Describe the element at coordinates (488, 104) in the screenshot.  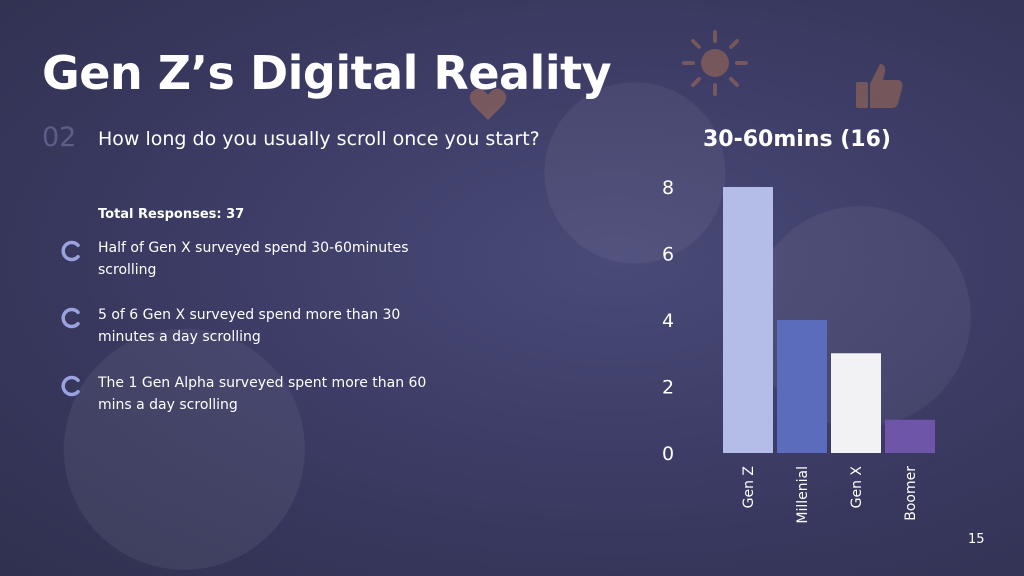
I see `heart-icon` at that location.